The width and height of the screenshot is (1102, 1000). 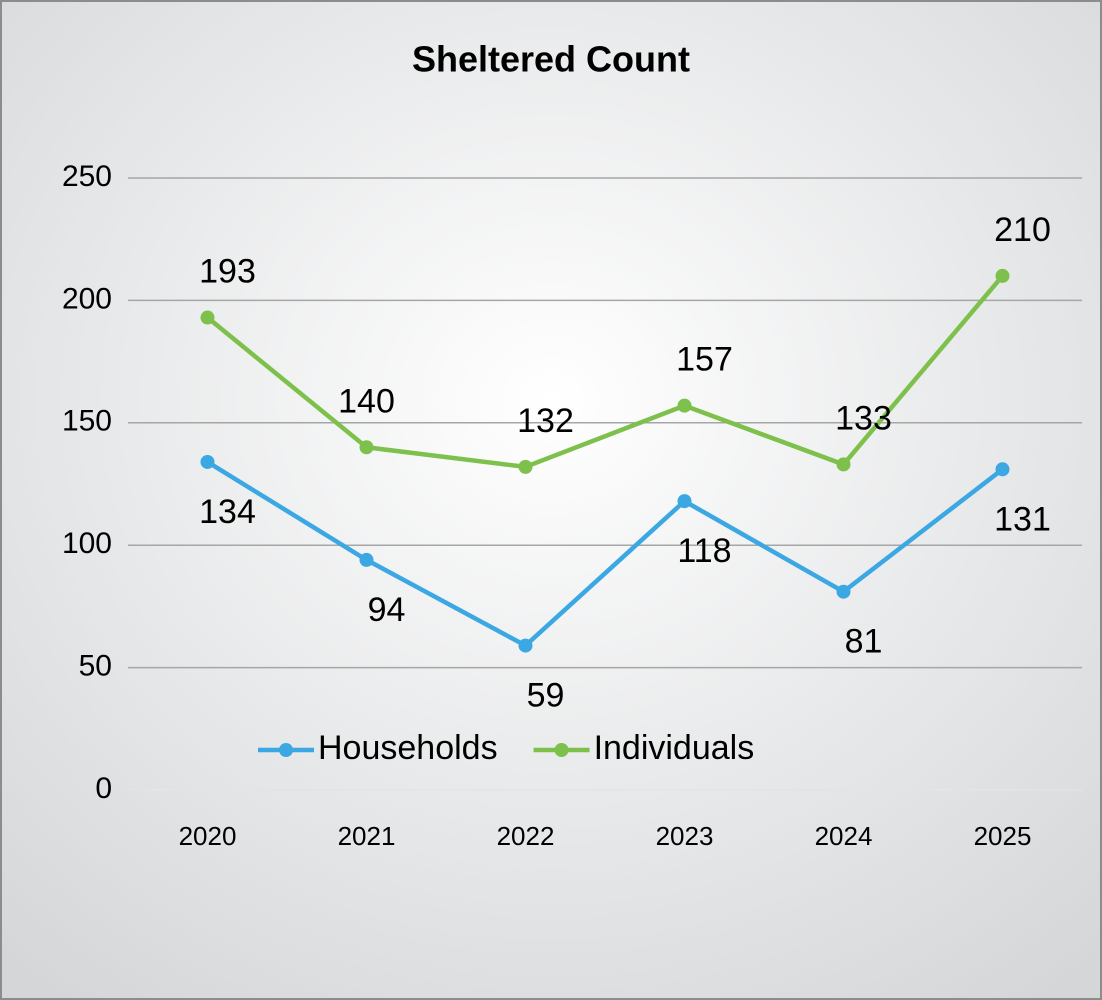 I want to click on y-tick-label: 0, so click(x=103, y=788).